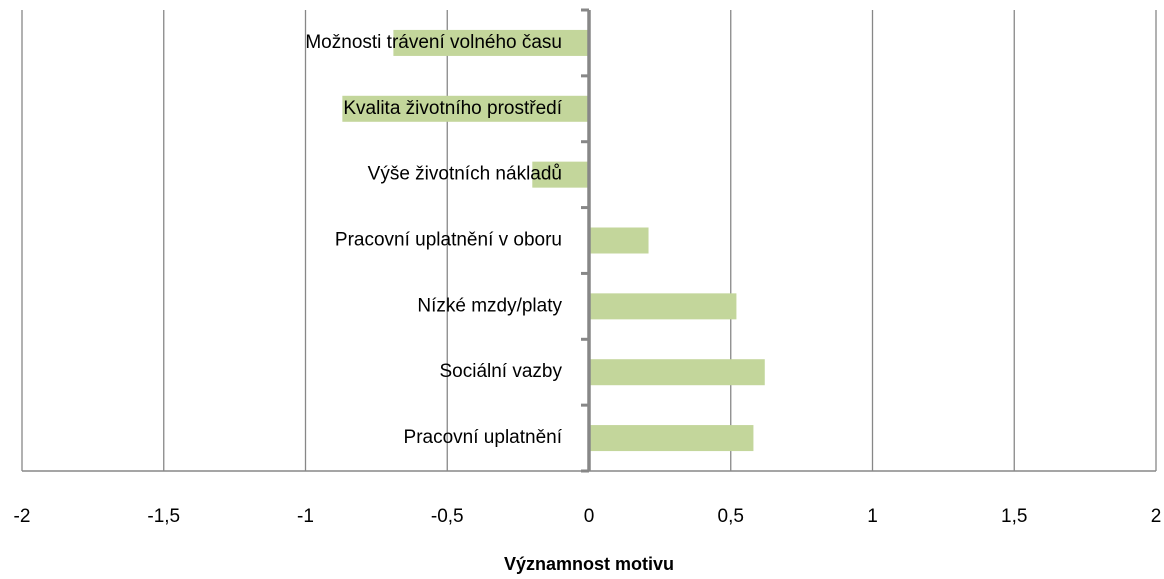 This screenshot has width=1164, height=579. Describe the element at coordinates (305, 516) in the screenshot. I see `x-tick-label: -1` at that location.